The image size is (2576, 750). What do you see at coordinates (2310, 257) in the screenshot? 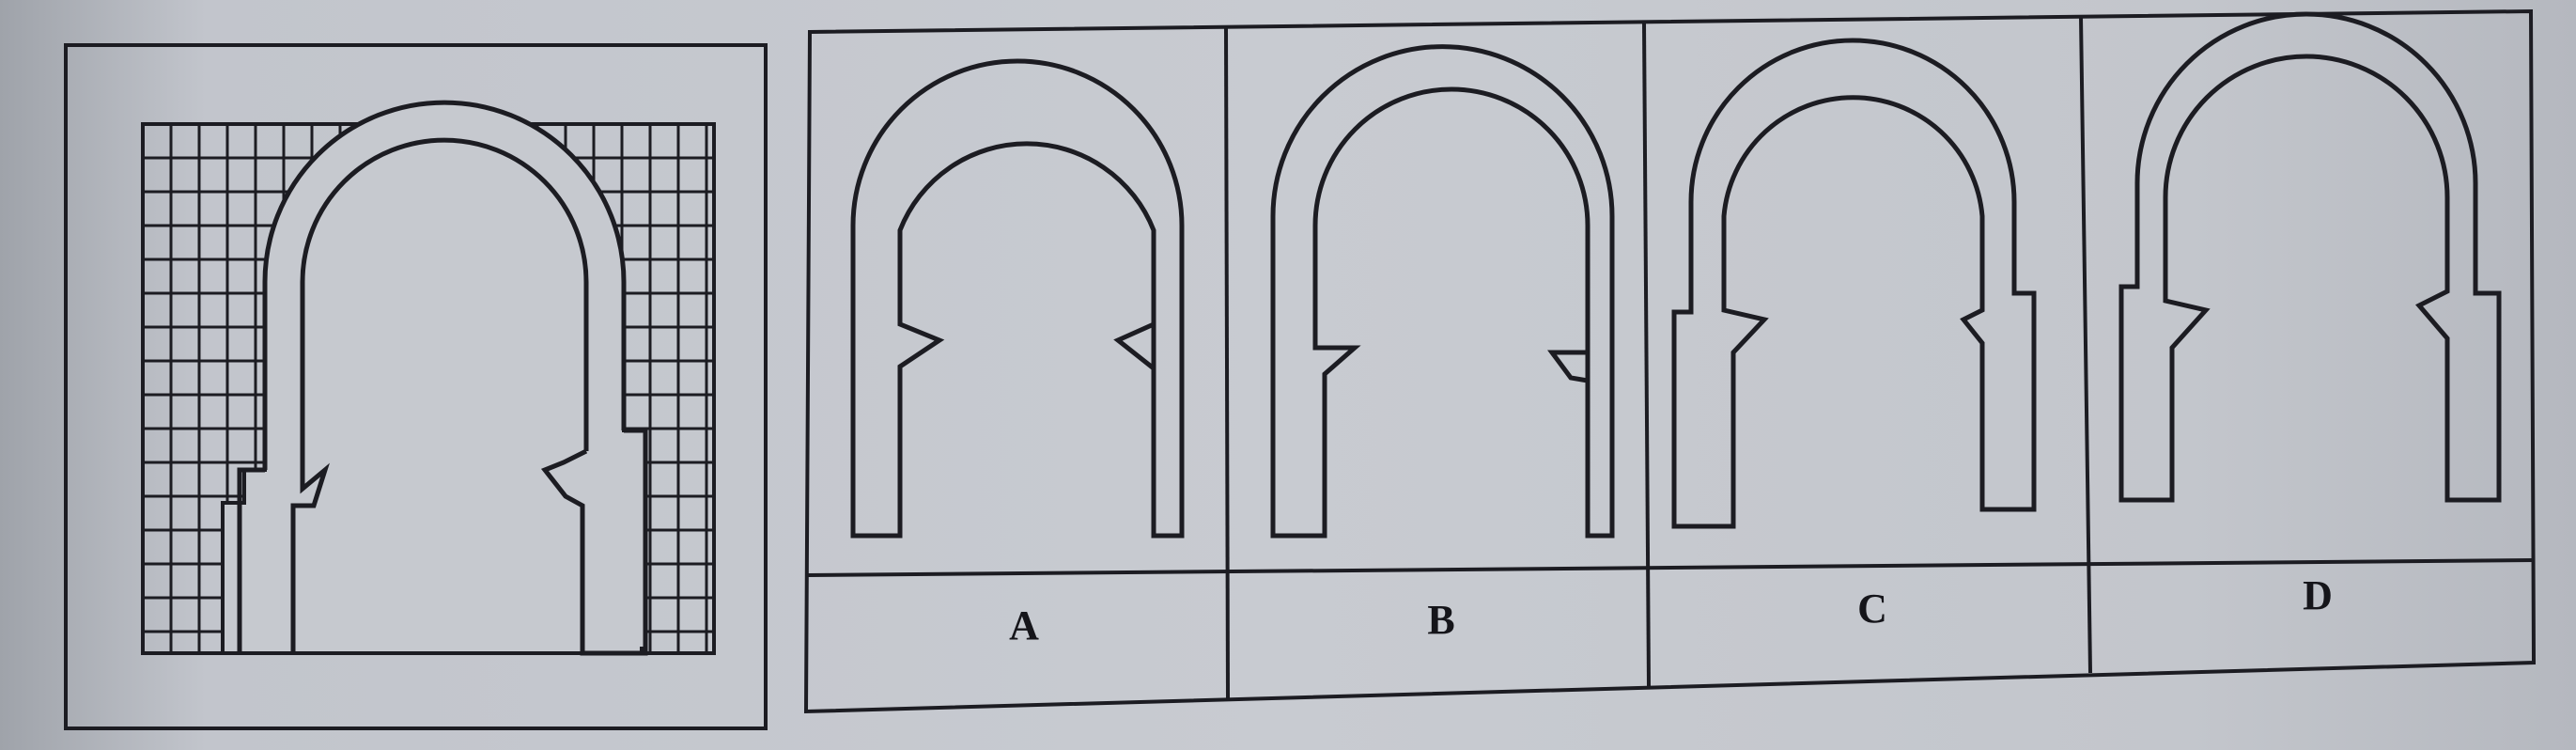
I see `option-d-arch` at bounding box center [2310, 257].